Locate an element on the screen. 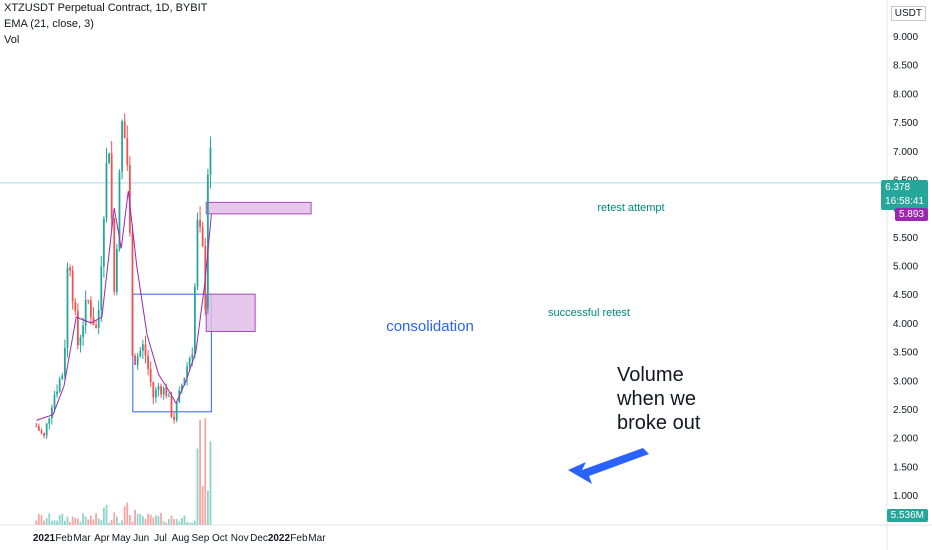 Image resolution: width=932 pixels, height=550 pixels. ema-line is located at coordinates (124, 305).